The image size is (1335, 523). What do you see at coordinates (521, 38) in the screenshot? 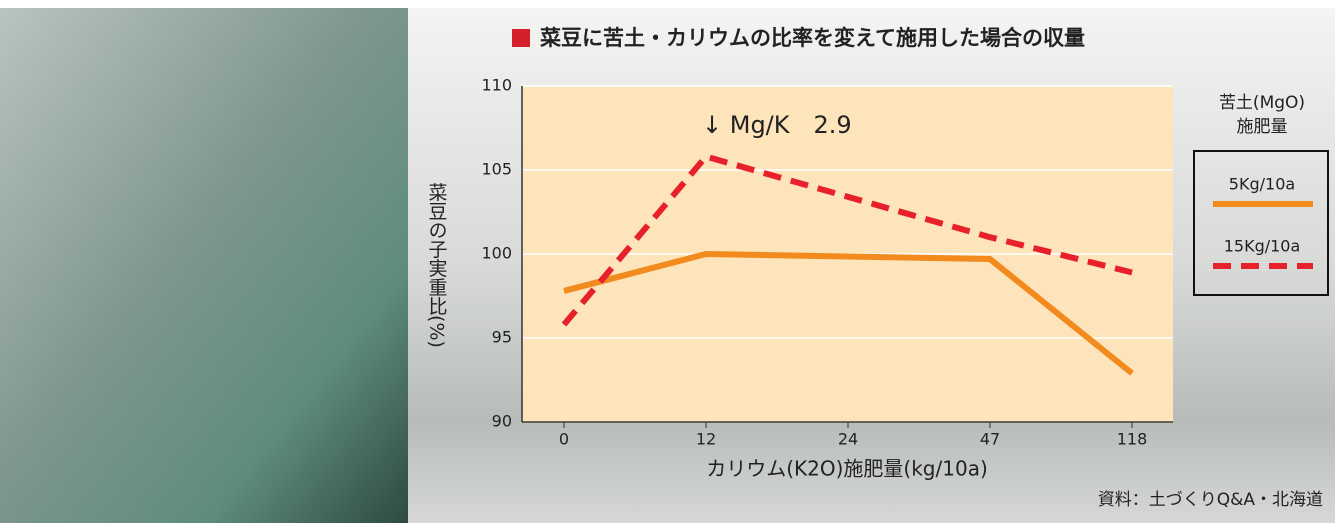
I see `title-marker` at bounding box center [521, 38].